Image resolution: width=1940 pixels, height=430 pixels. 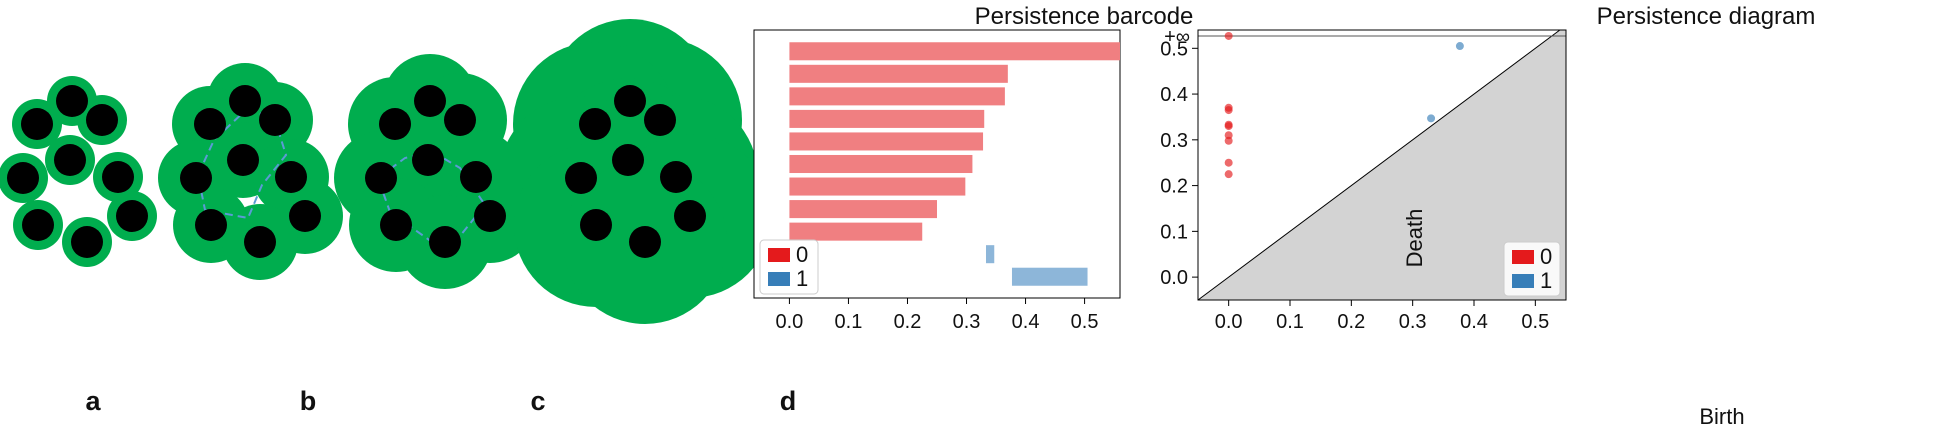 I want to click on barcode-tick-label: 0.5, so click(x=1085, y=322).